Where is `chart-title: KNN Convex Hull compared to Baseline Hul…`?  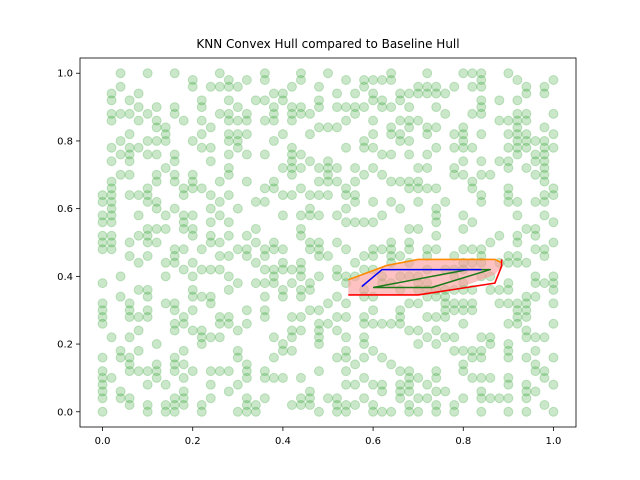
chart-title: KNN Convex Hull compared to Baseline Hul… is located at coordinates (327, 44).